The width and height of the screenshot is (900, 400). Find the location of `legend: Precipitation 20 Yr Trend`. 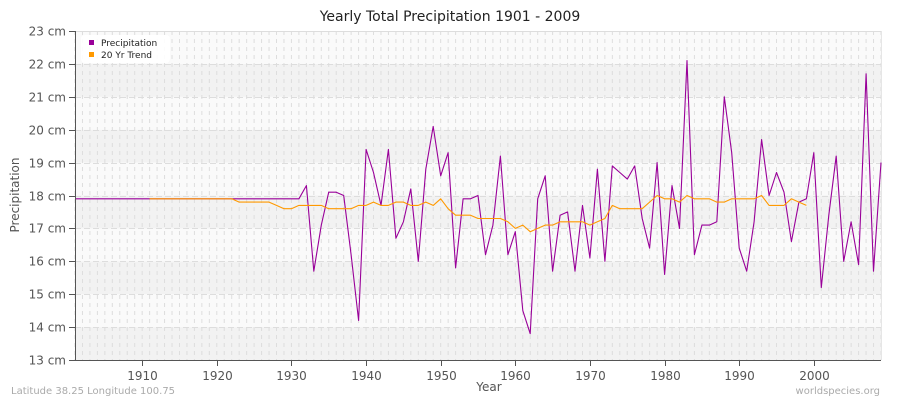

legend: Precipitation 20 Yr Trend is located at coordinates (125, 49).